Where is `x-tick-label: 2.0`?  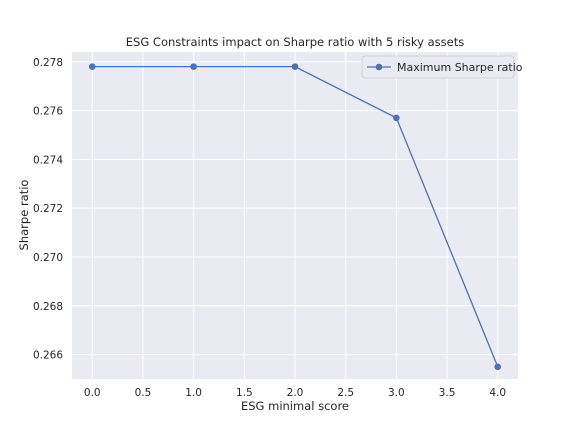 x-tick-label: 2.0 is located at coordinates (295, 393).